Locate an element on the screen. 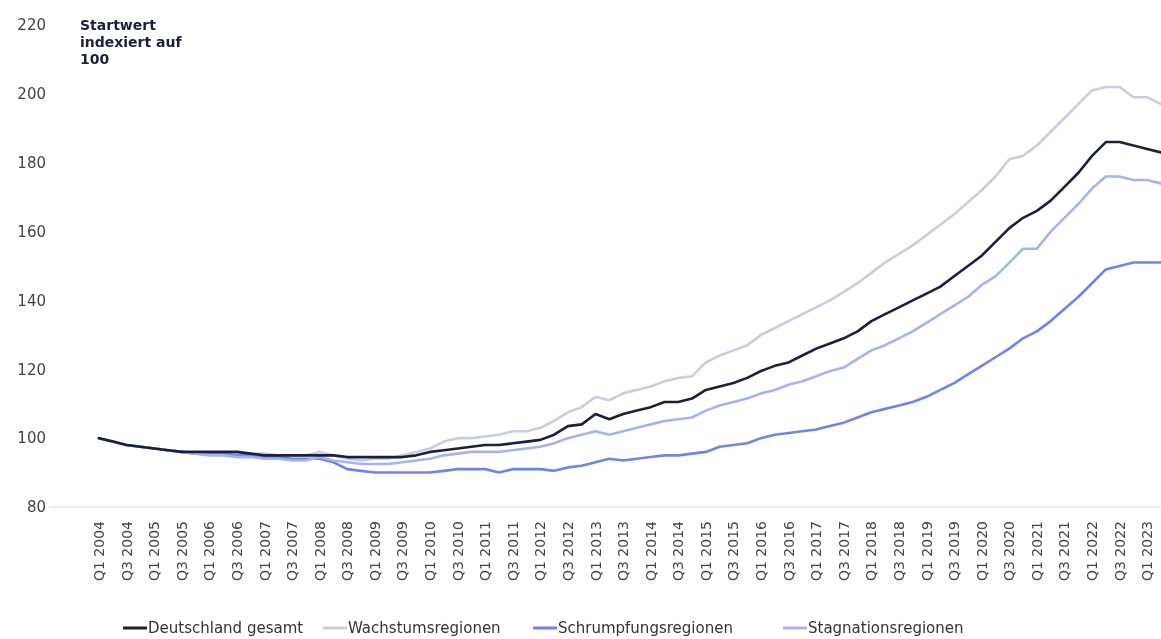 The image size is (1161, 639). y-tick-label: 140 is located at coordinates (31, 300).